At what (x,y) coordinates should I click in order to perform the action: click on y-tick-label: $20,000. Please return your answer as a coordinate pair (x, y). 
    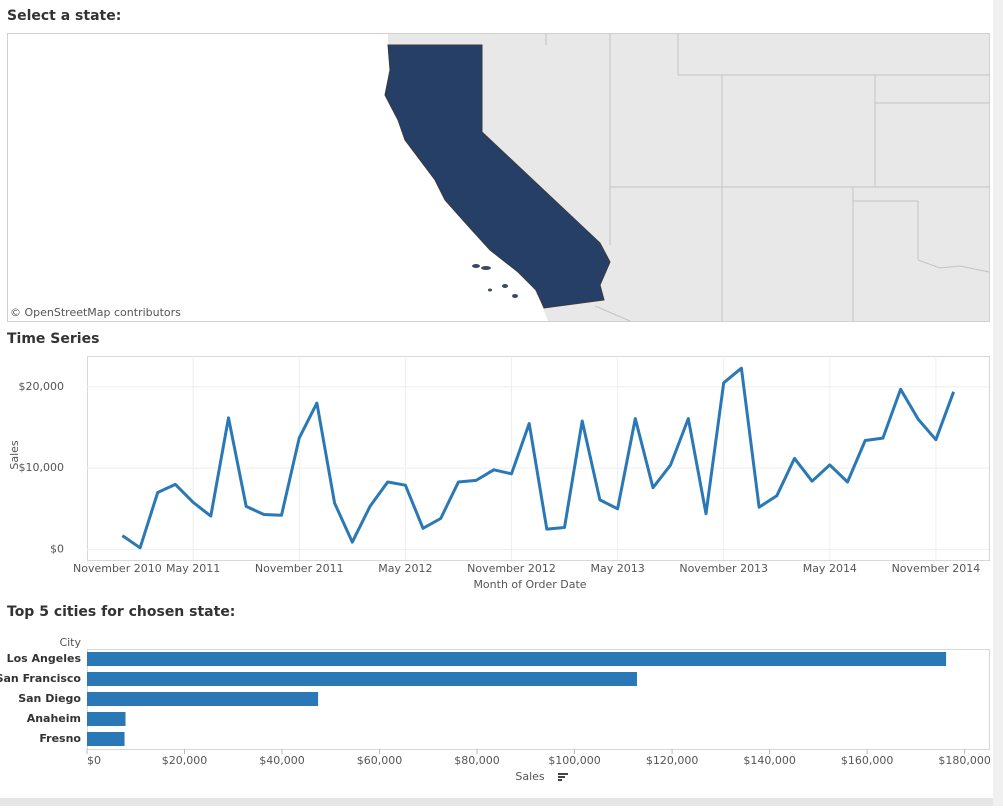
    Looking at the image, I should click on (42, 386).